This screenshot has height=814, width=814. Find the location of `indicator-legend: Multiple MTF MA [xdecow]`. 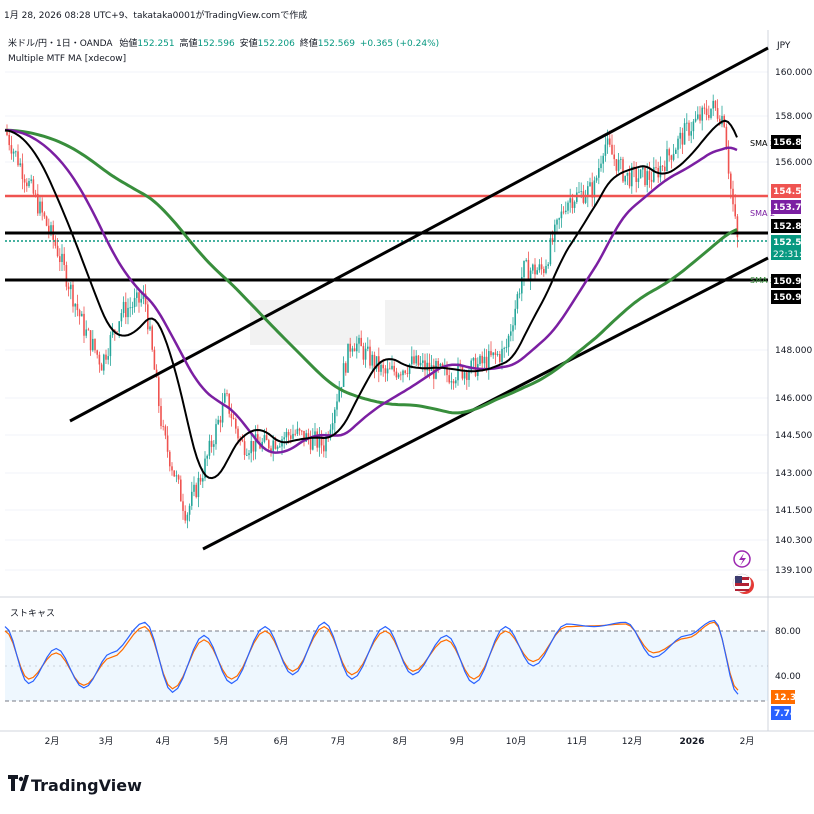

indicator-legend: Multiple MTF MA [xdecow] is located at coordinates (67, 59).